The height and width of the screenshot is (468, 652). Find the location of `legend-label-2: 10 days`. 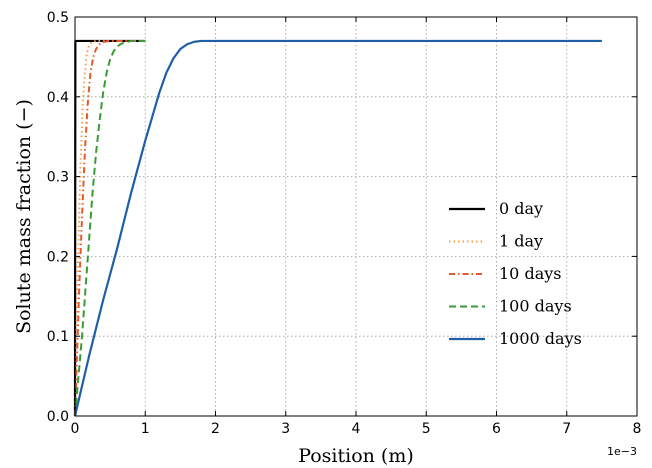

legend-label-2: 10 days is located at coordinates (530, 273).